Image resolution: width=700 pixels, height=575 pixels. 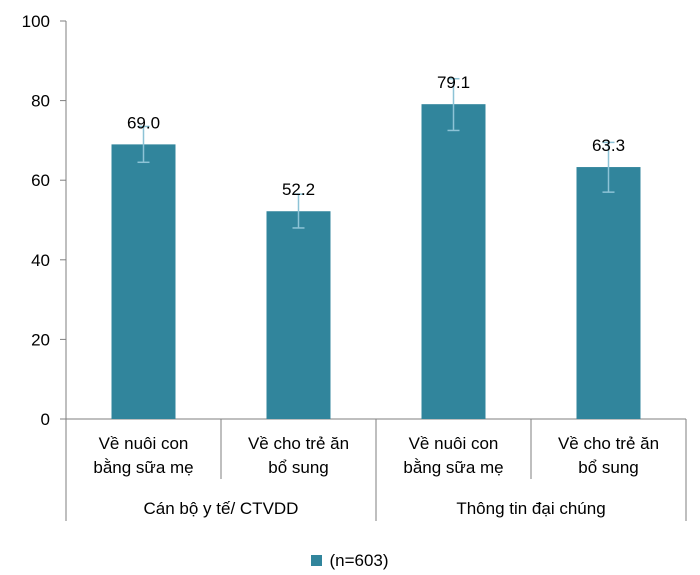 What do you see at coordinates (453, 82) in the screenshot?
I see `data-label: 79.1` at bounding box center [453, 82].